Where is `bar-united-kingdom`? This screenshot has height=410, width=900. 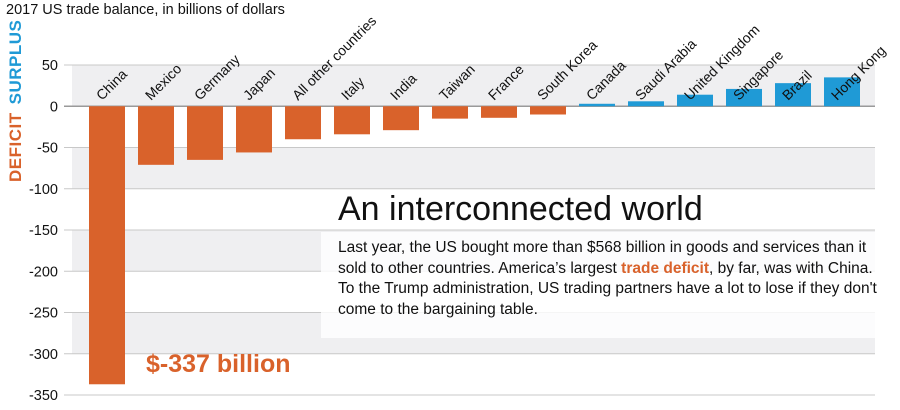 bar-united-kingdom is located at coordinates (695, 100).